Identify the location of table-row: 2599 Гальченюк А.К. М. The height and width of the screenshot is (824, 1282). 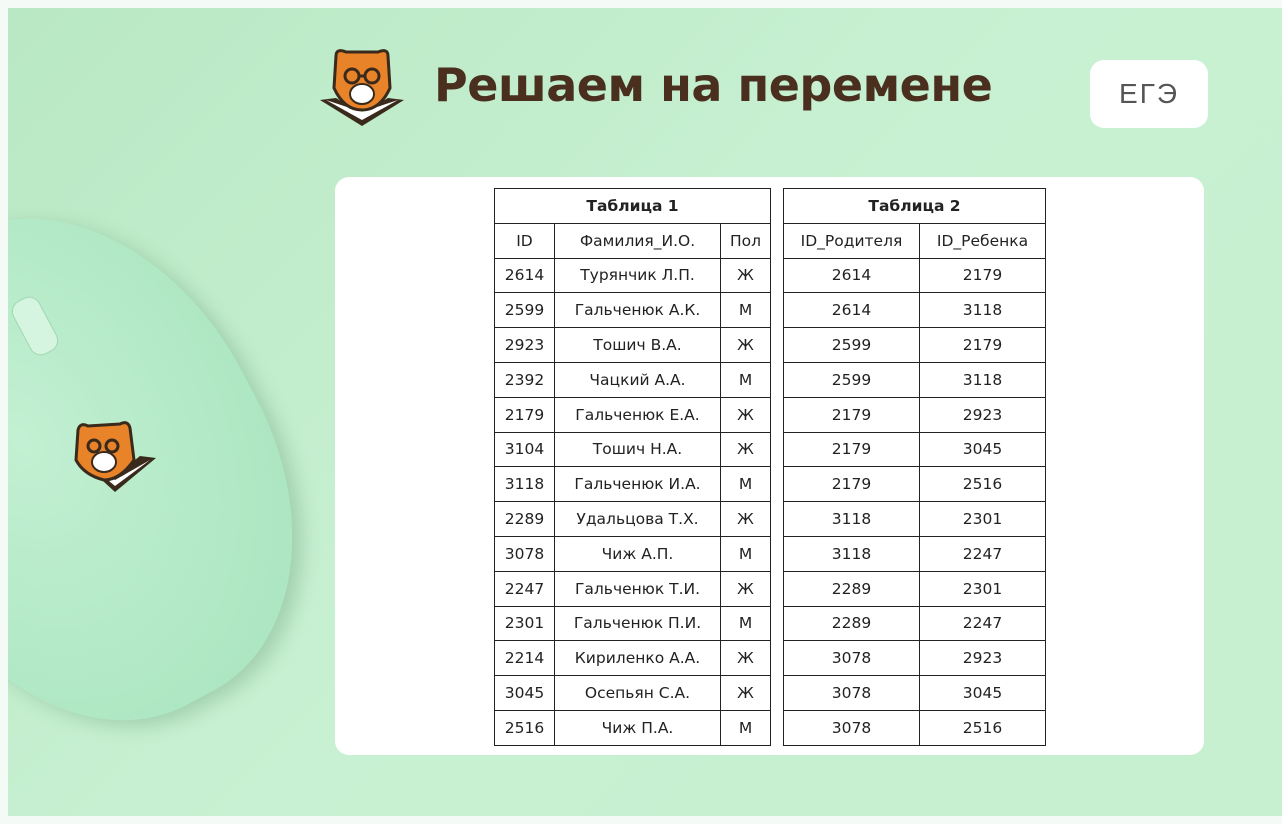
(632, 310).